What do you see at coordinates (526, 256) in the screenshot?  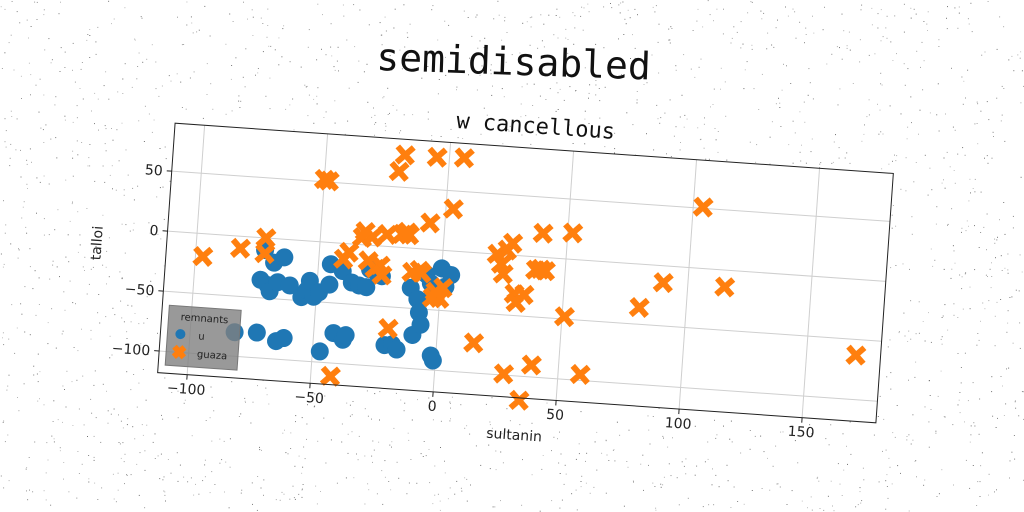 I see `y-gridline` at bounding box center [526, 256].